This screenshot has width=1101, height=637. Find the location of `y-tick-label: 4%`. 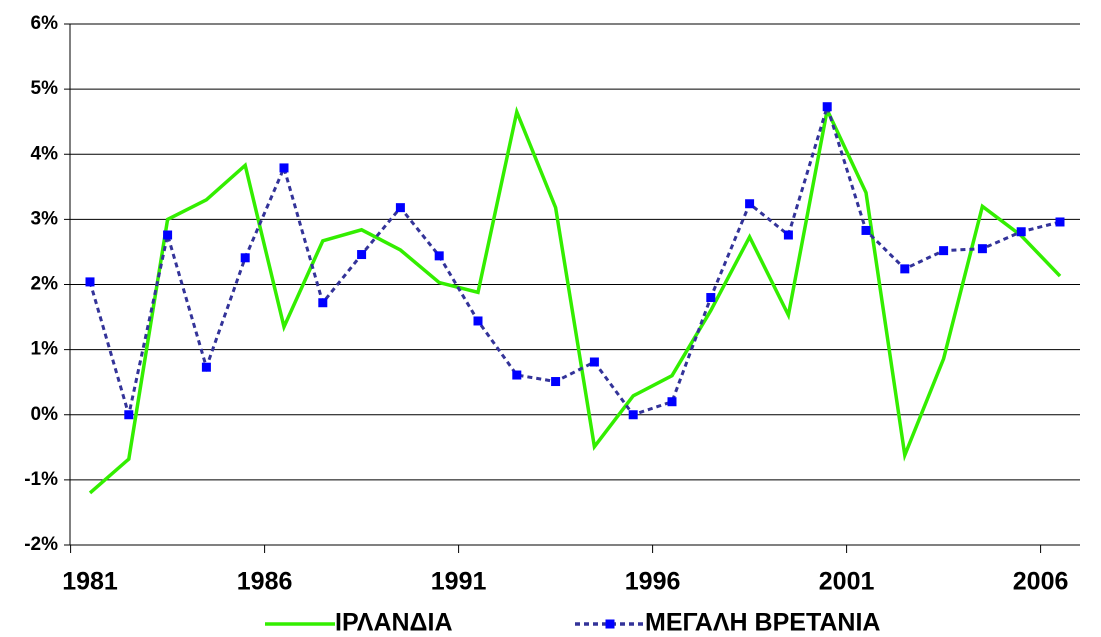

y-tick-label: 4% is located at coordinates (45, 153).